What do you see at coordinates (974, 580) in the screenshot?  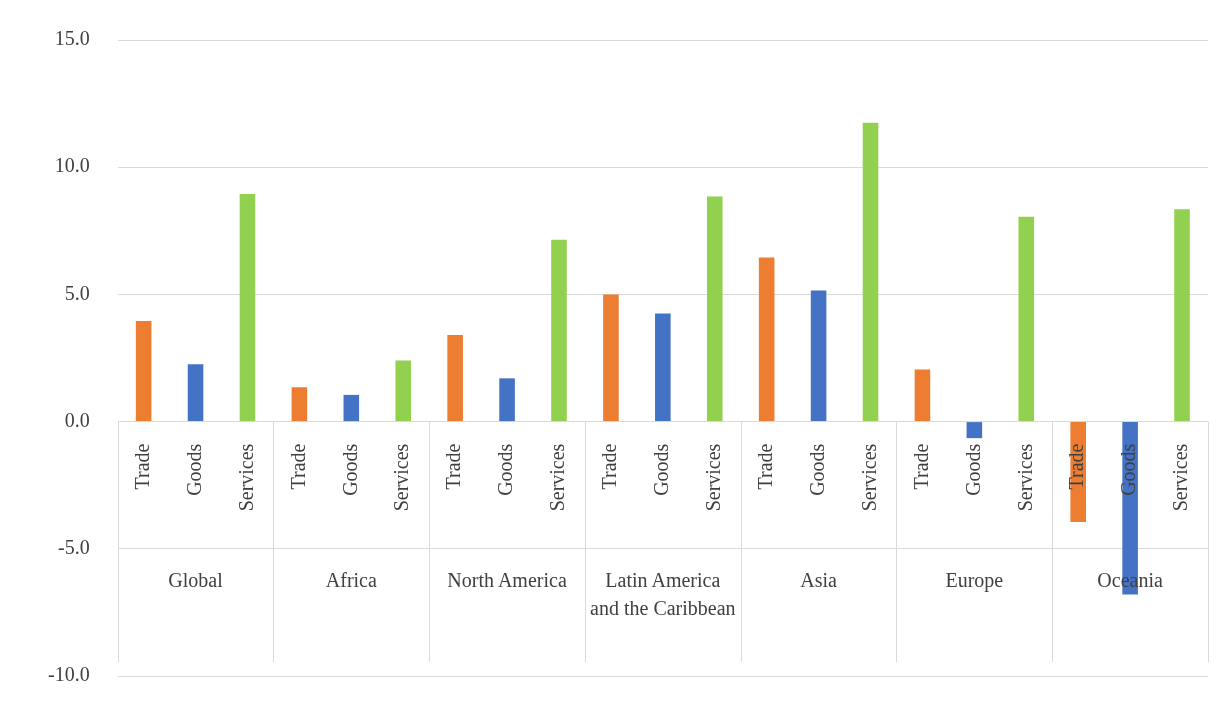 I see `x-tick-label: Europe` at bounding box center [974, 580].